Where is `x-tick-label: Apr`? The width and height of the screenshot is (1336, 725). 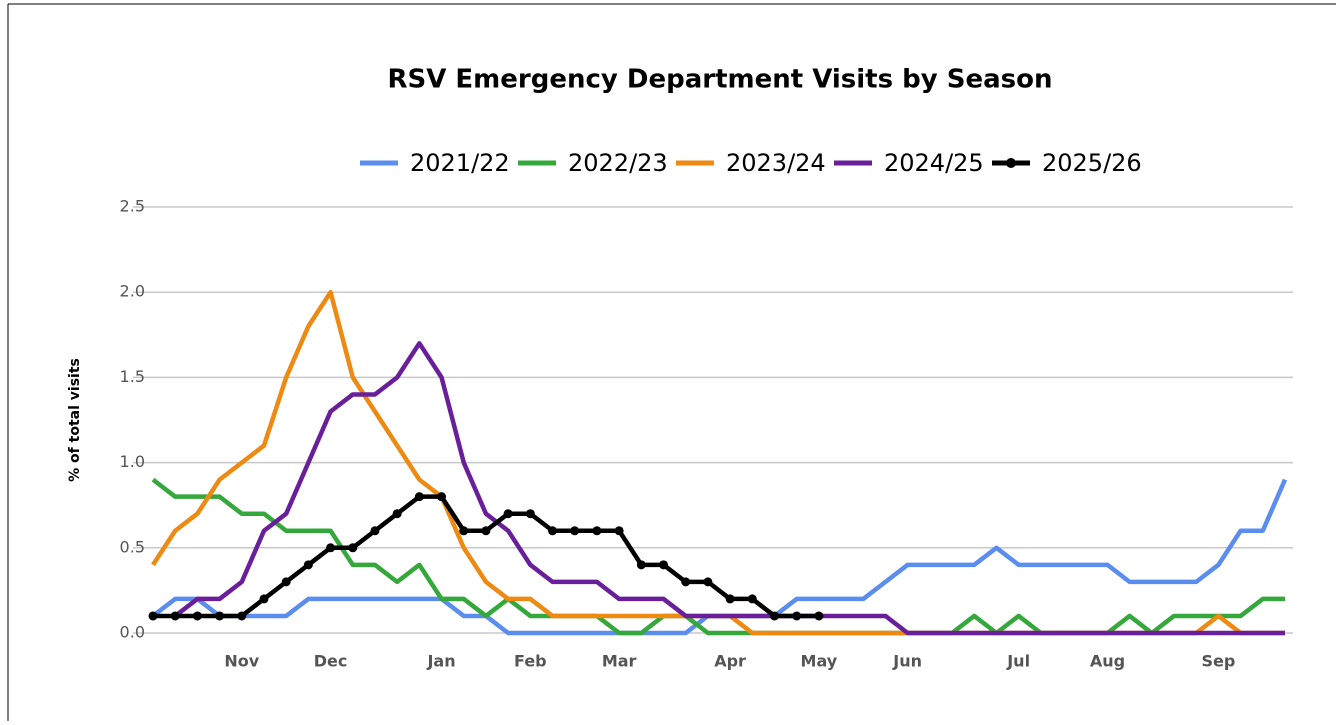 x-tick-label: Apr is located at coordinates (730, 661).